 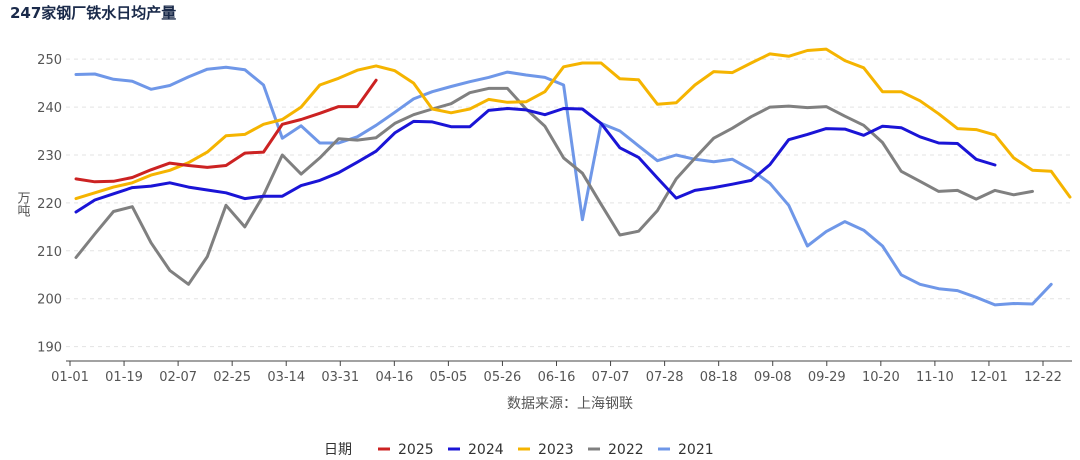 What do you see at coordinates (773, 377) in the screenshot?
I see `x-tick-label: 09-08` at bounding box center [773, 377].